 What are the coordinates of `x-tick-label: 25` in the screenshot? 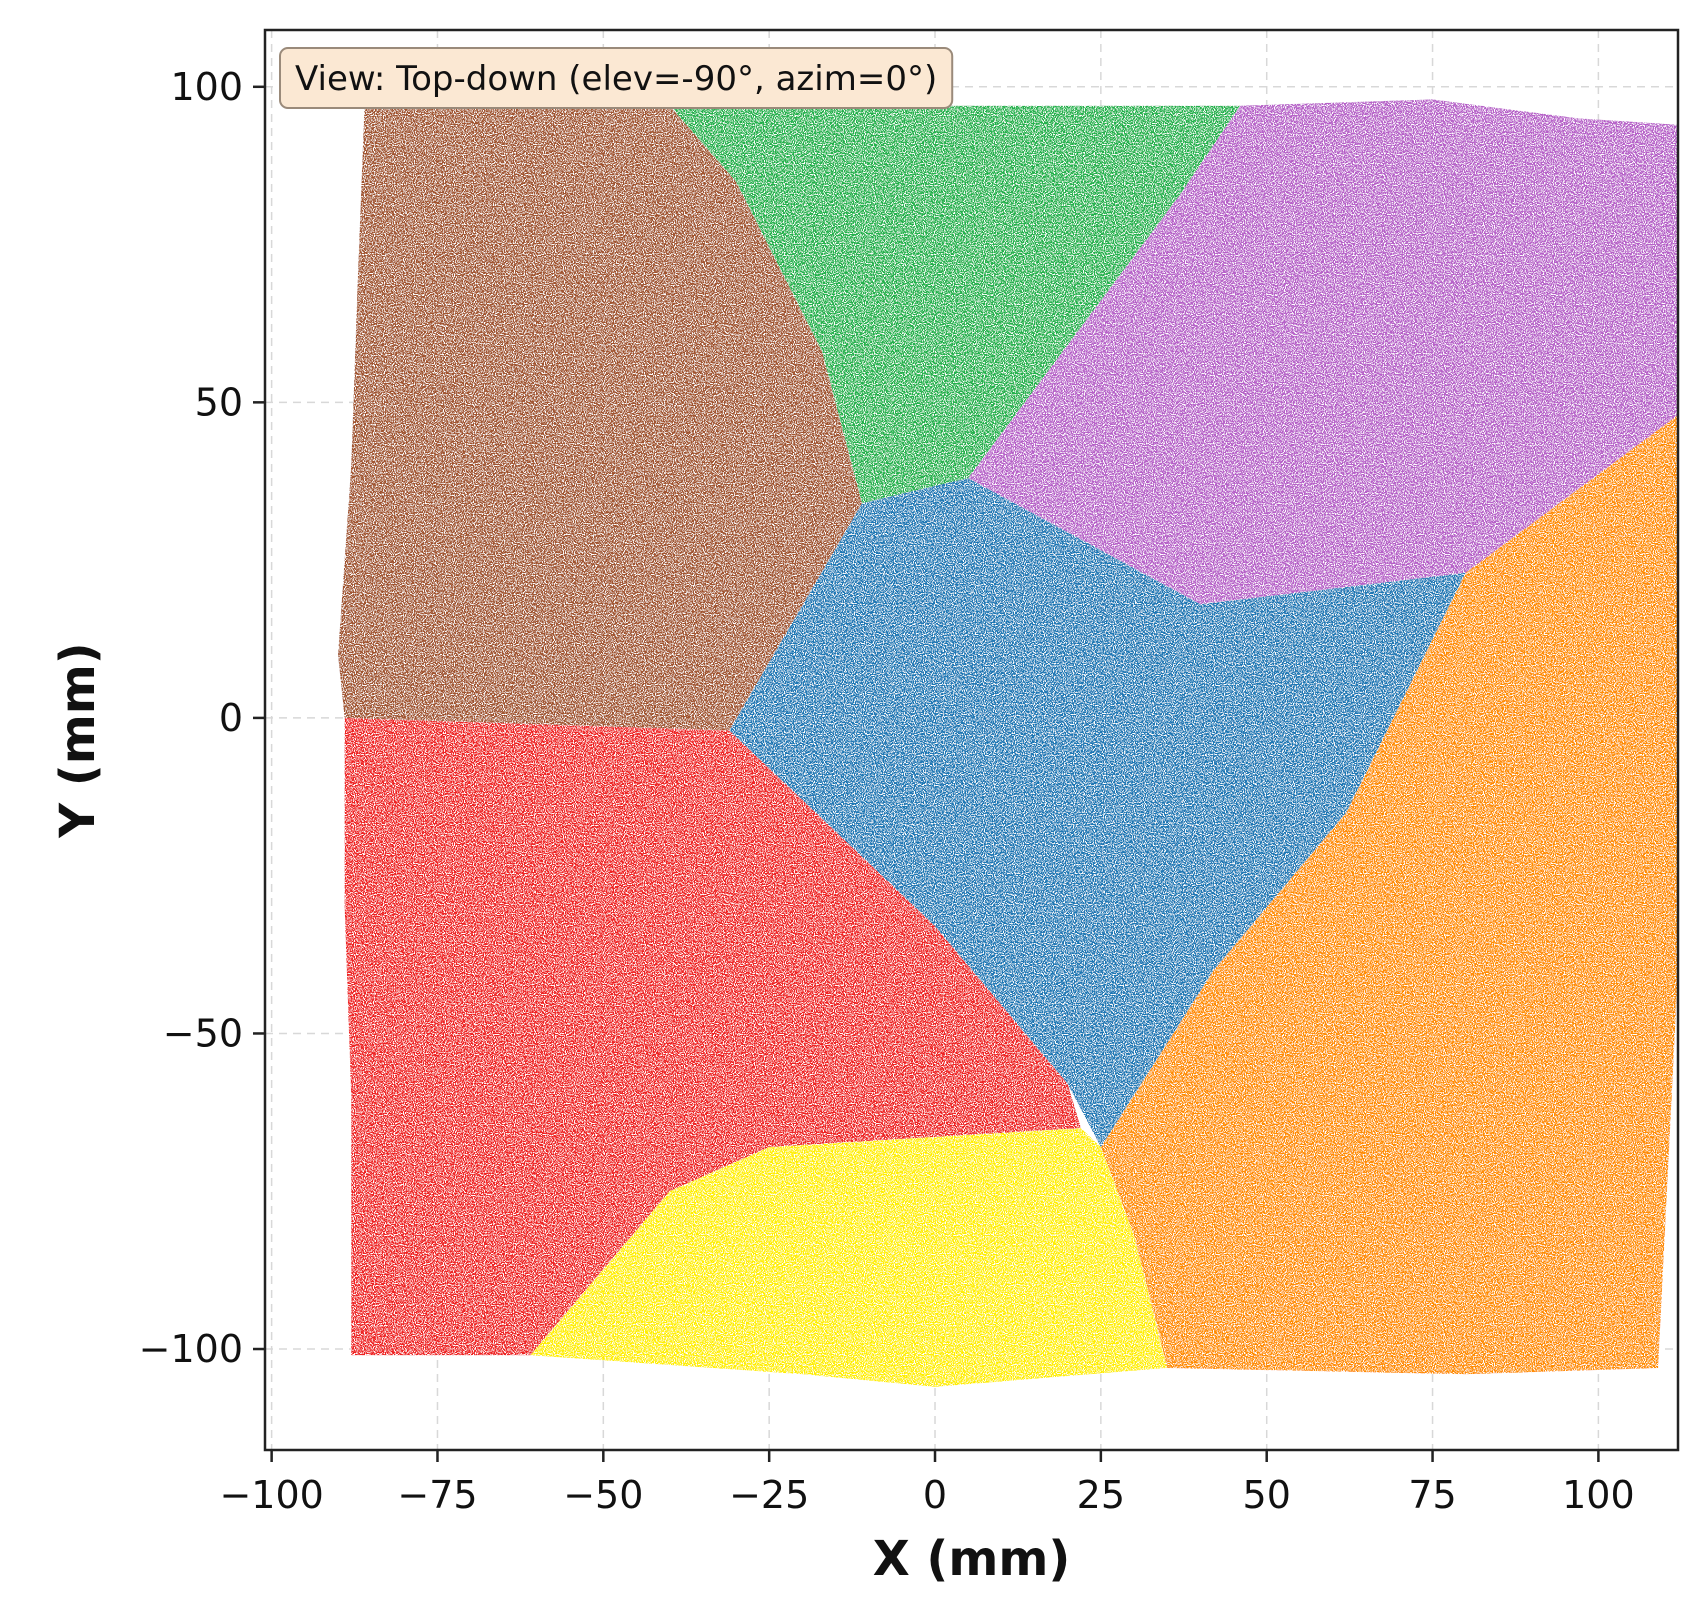 It's located at (1101, 1495).